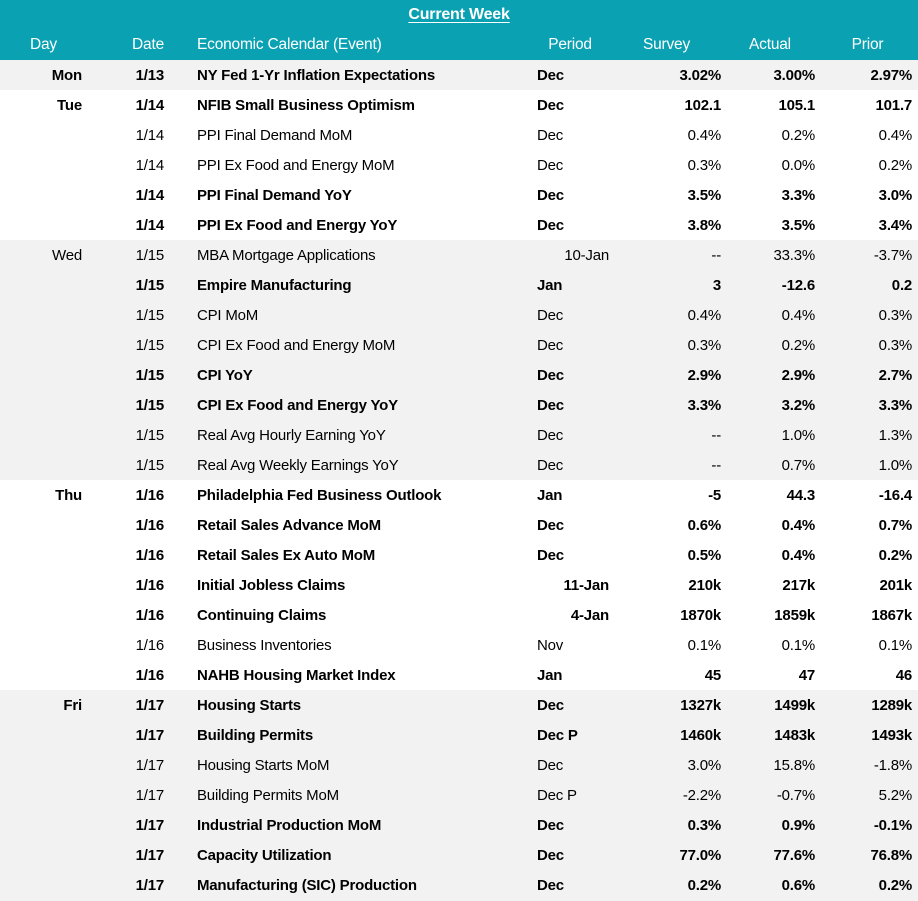 The width and height of the screenshot is (918, 901). Describe the element at coordinates (131, 45) in the screenshot. I see `column-header-date: Date` at that location.